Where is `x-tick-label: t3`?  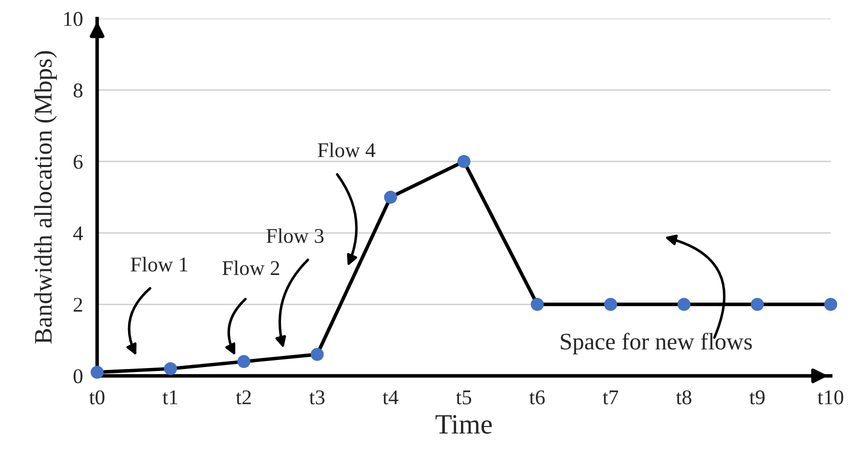
x-tick-label: t3 is located at coordinates (316, 397).